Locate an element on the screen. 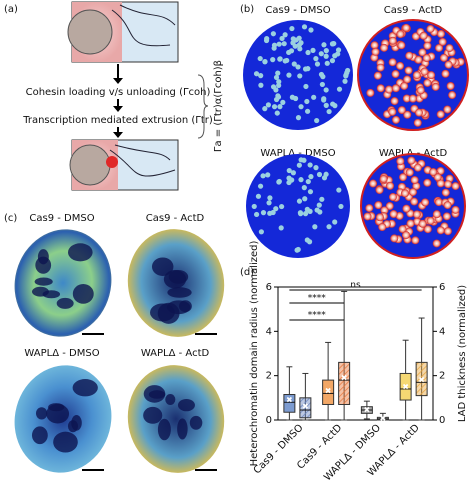 This screenshot has width=474, height=489. y-tick-label: 2 is located at coordinates (269, 376).